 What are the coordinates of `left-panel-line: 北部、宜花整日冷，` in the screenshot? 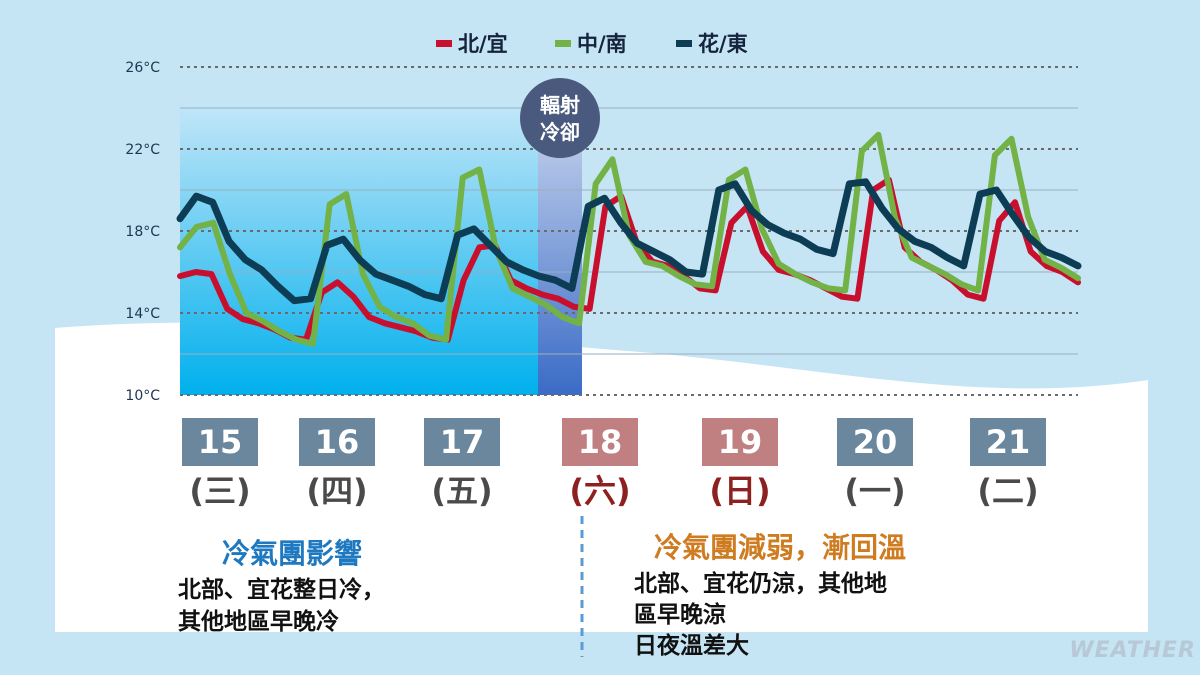 It's located at (281, 590).